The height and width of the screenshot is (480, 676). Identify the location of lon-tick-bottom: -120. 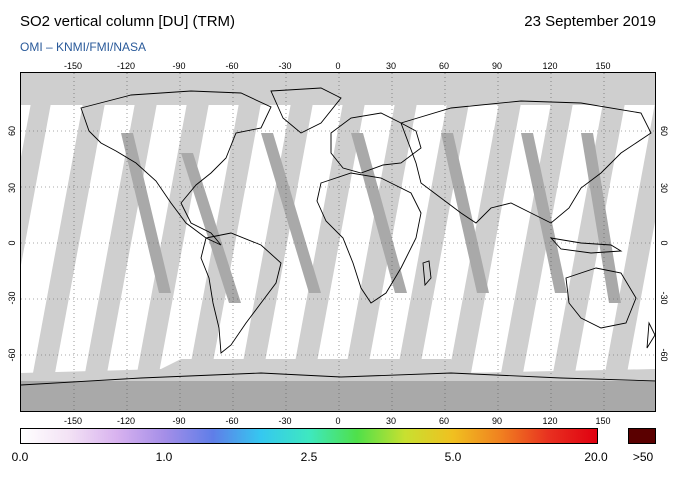
(125, 421).